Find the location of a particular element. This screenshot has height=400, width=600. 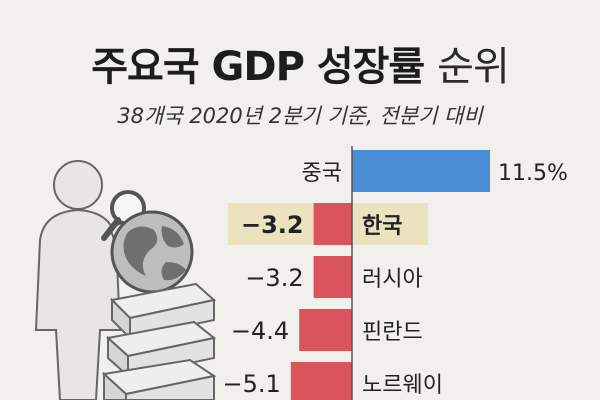

category-label: 노르웨이 is located at coordinates (402, 385).